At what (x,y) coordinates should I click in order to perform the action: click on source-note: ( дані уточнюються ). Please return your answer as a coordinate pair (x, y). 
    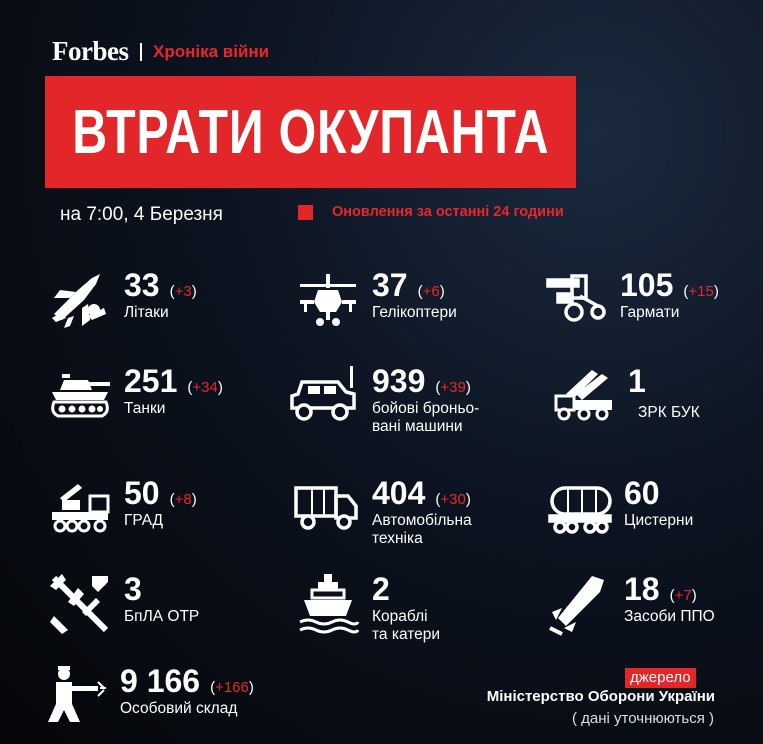
    Looking at the image, I should click on (643, 718).